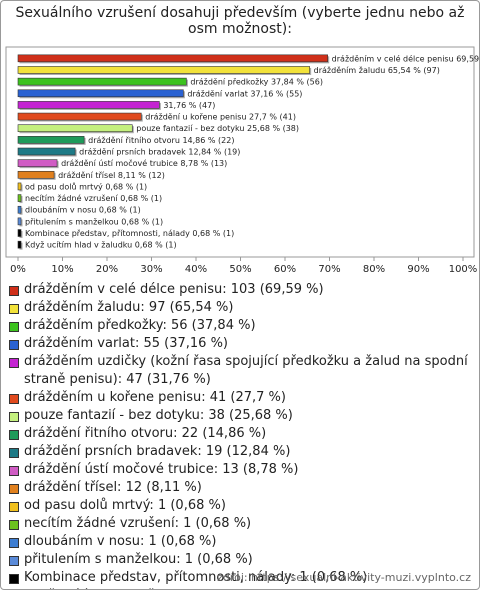  I want to click on legend-item: drážděním předkožky: 56 (37,84 %), so click(240, 326).